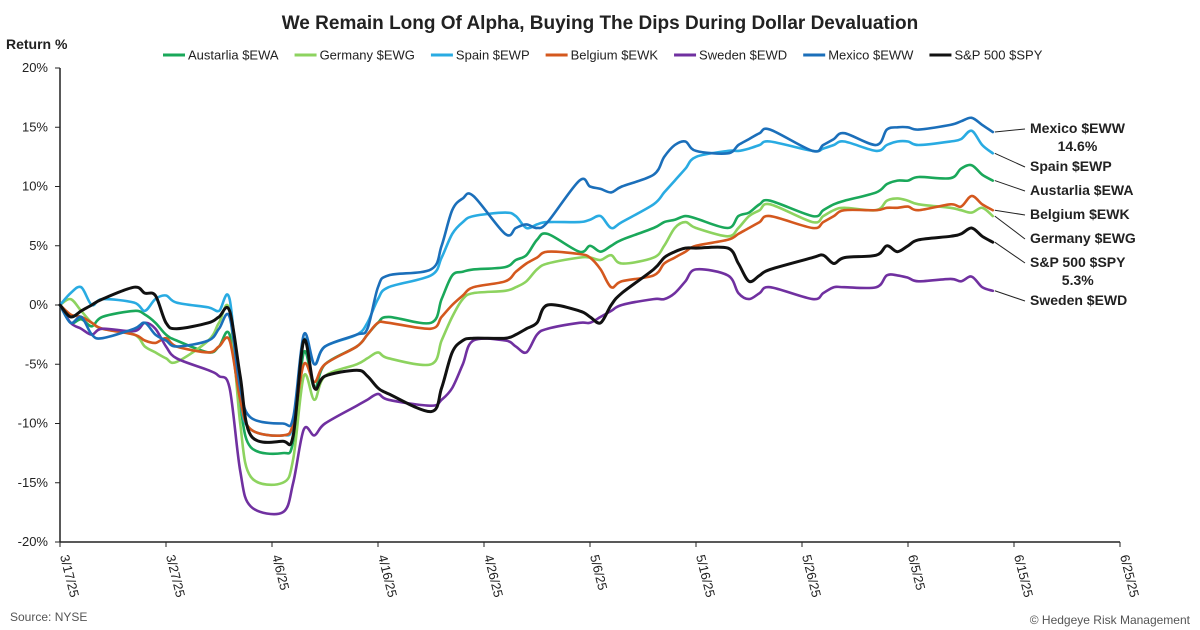 This screenshot has height=630, width=1200. I want to click on y-tick-label: 10%, so click(35, 186).